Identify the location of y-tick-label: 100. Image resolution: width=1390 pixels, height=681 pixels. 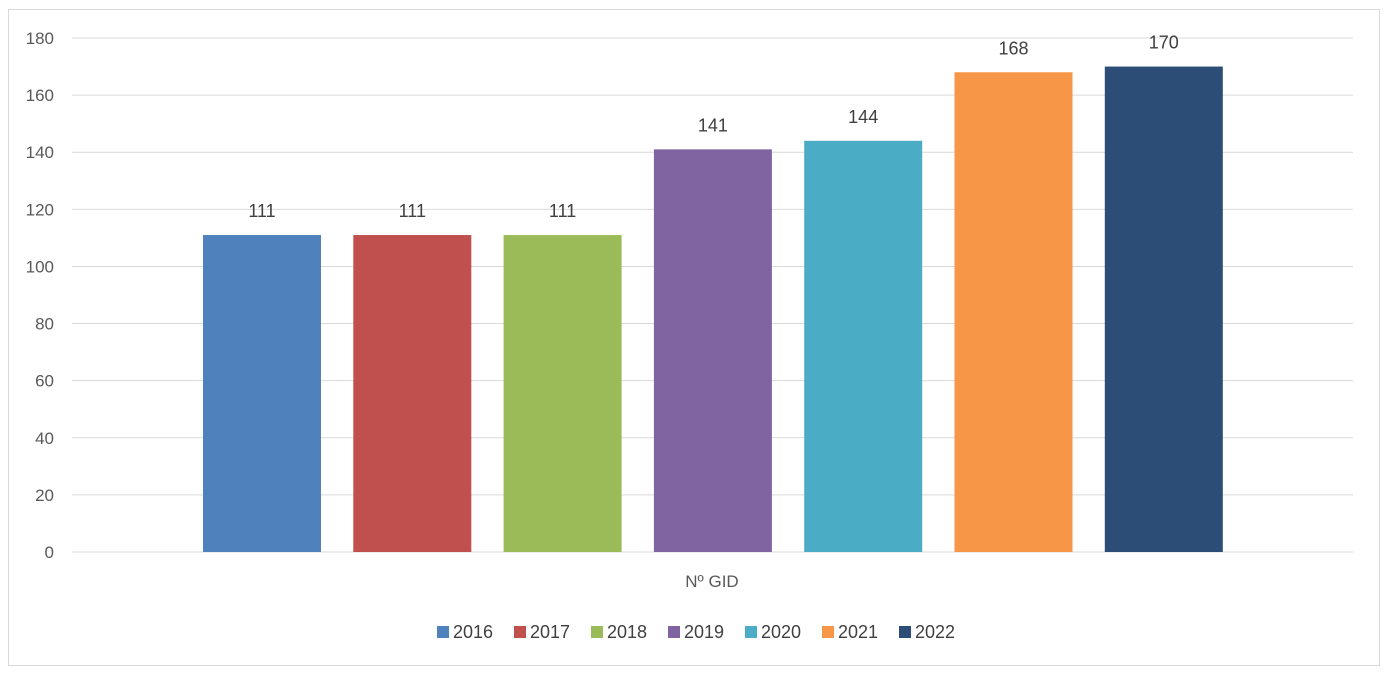
(40, 266).